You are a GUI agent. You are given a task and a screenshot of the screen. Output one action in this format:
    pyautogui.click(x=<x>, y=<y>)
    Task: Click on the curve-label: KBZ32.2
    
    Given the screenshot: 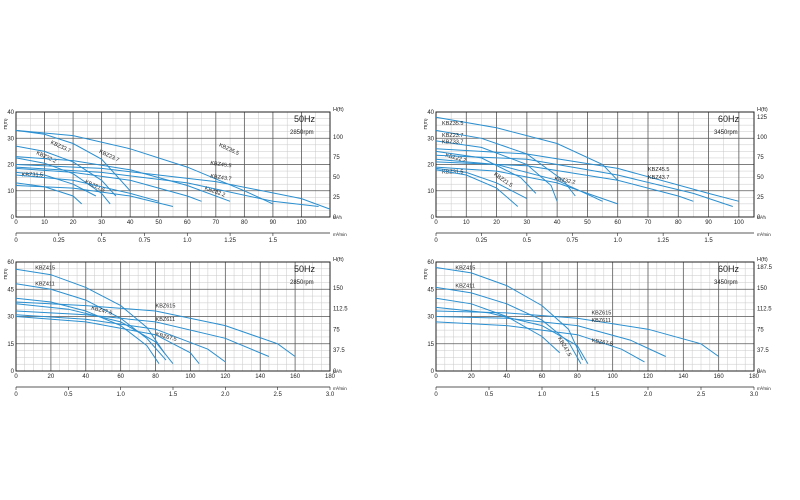 What is the action you would take?
    pyautogui.click(x=565, y=181)
    